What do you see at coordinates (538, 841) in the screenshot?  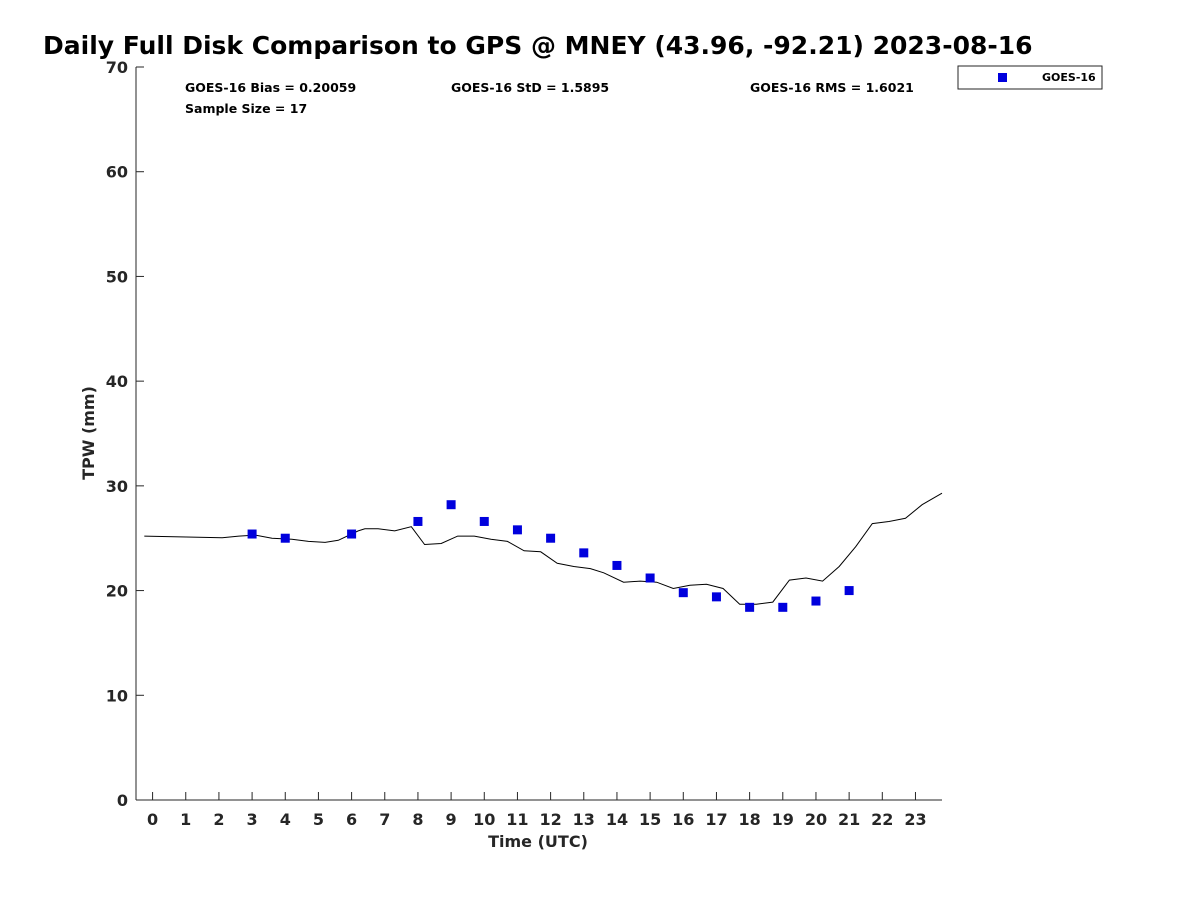 I see `x-axis-label: Time (UTC)` at bounding box center [538, 841].